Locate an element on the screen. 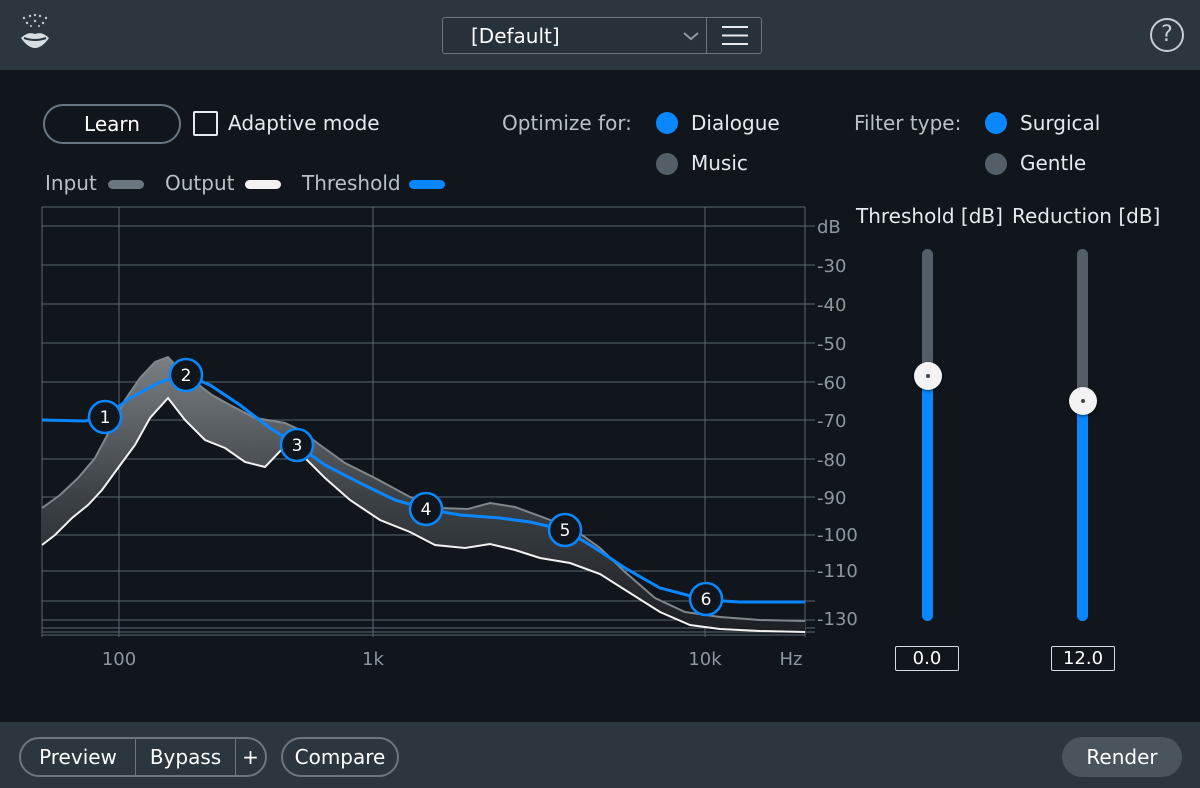 Image resolution: width=1200 pixels, height=788 pixels. legend-input-label: Input is located at coordinates (71, 183).